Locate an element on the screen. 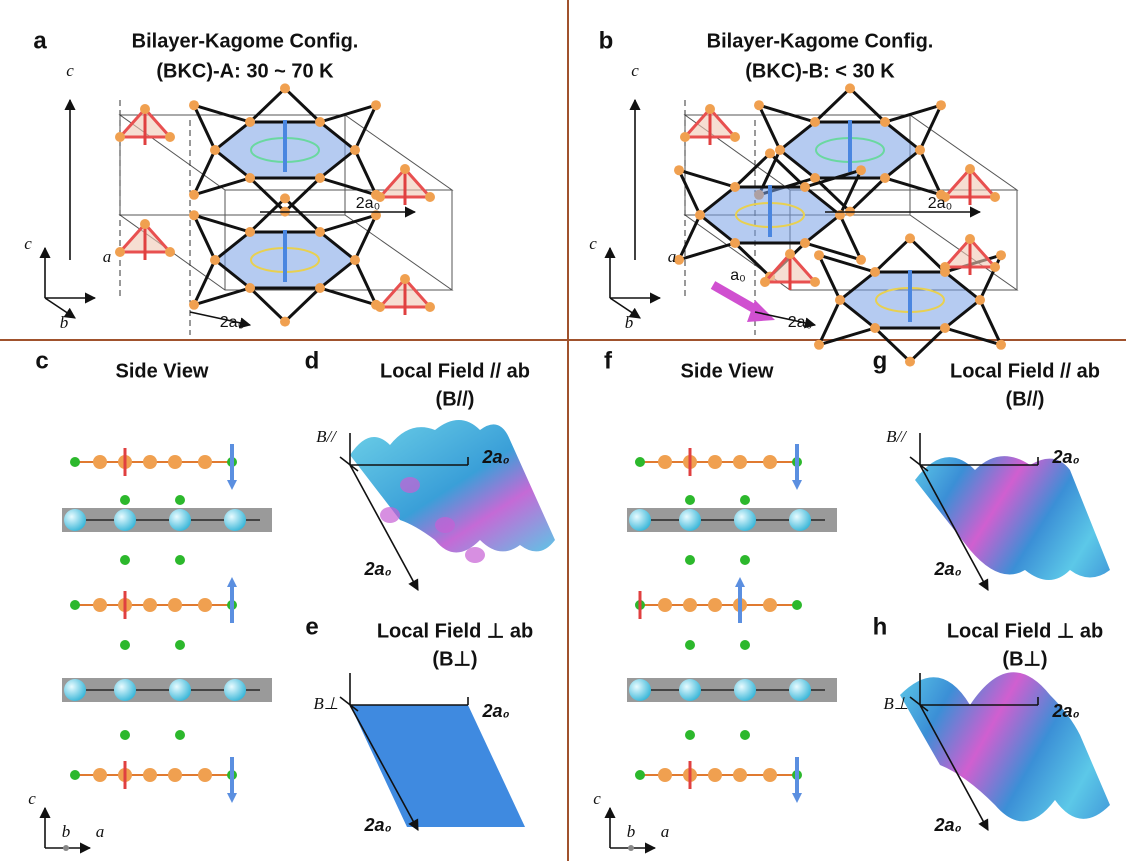 Image resolution: width=1126 pixels, height=861 pixels. panel-title: Local Field // ab is located at coordinates (1025, 371).